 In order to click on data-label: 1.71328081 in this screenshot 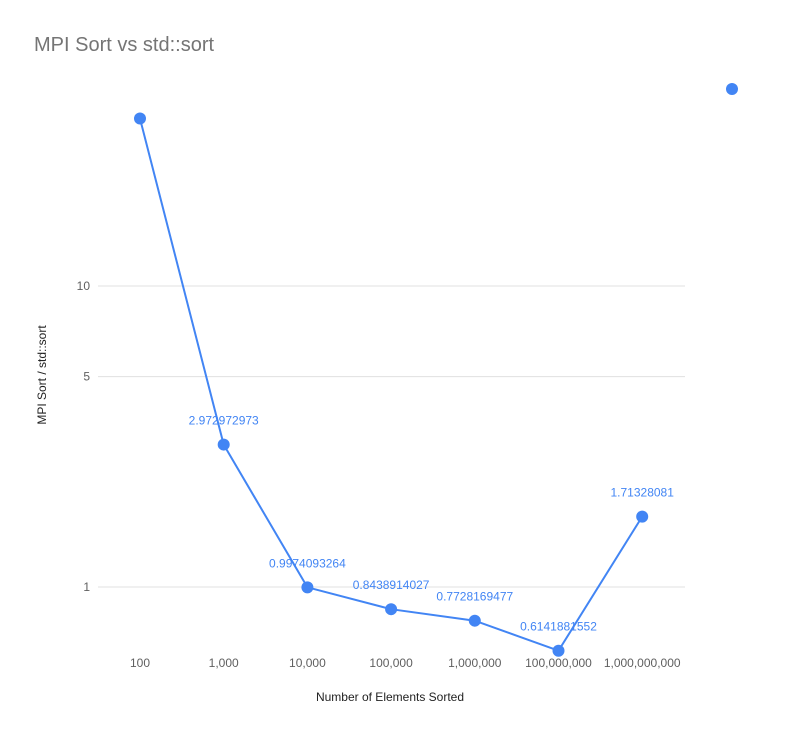, I will do `click(642, 493)`.